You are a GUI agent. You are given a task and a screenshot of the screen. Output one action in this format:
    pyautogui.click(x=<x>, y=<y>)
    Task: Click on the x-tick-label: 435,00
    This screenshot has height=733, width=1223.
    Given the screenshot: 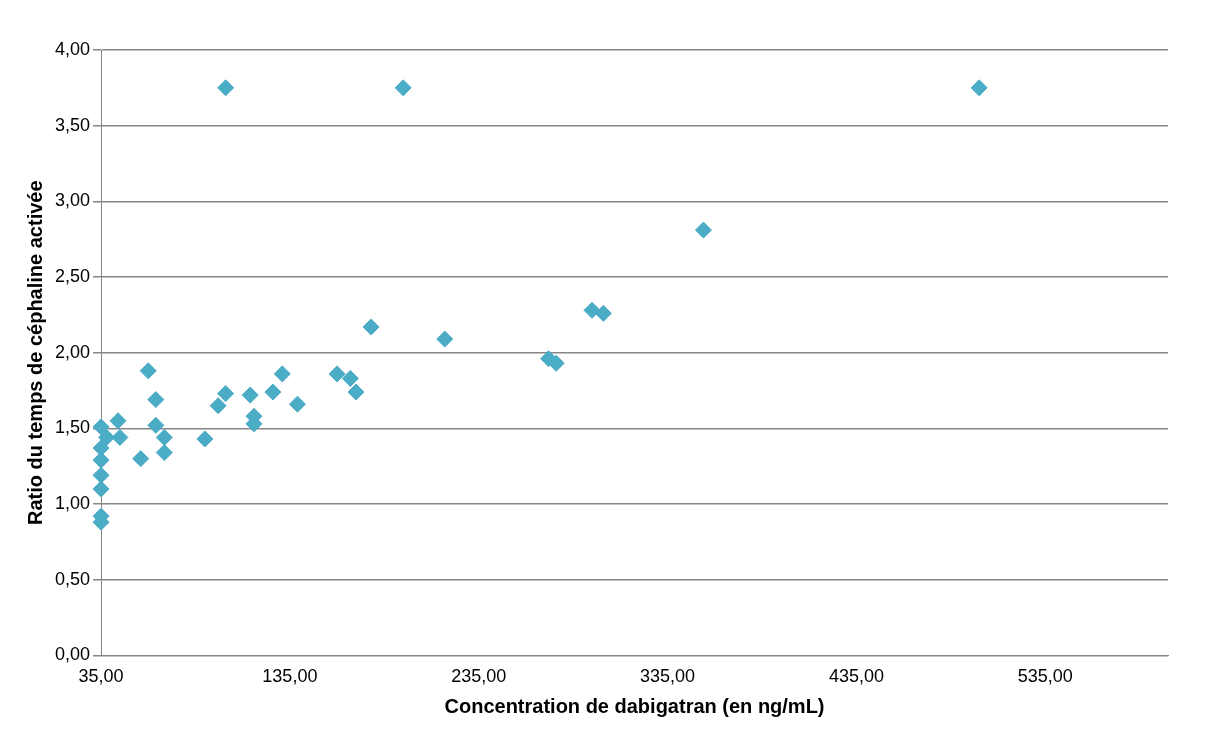 What is the action you would take?
    pyautogui.click(x=856, y=676)
    